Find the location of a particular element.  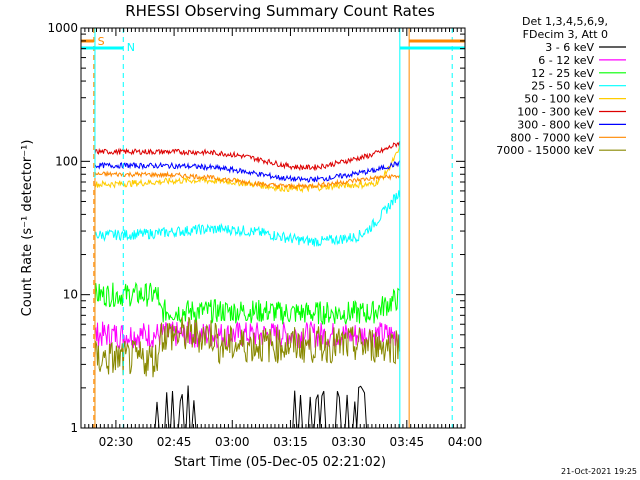

x-axis-label: Start Time (05-Dec-05 02:21:02) is located at coordinates (280, 462).